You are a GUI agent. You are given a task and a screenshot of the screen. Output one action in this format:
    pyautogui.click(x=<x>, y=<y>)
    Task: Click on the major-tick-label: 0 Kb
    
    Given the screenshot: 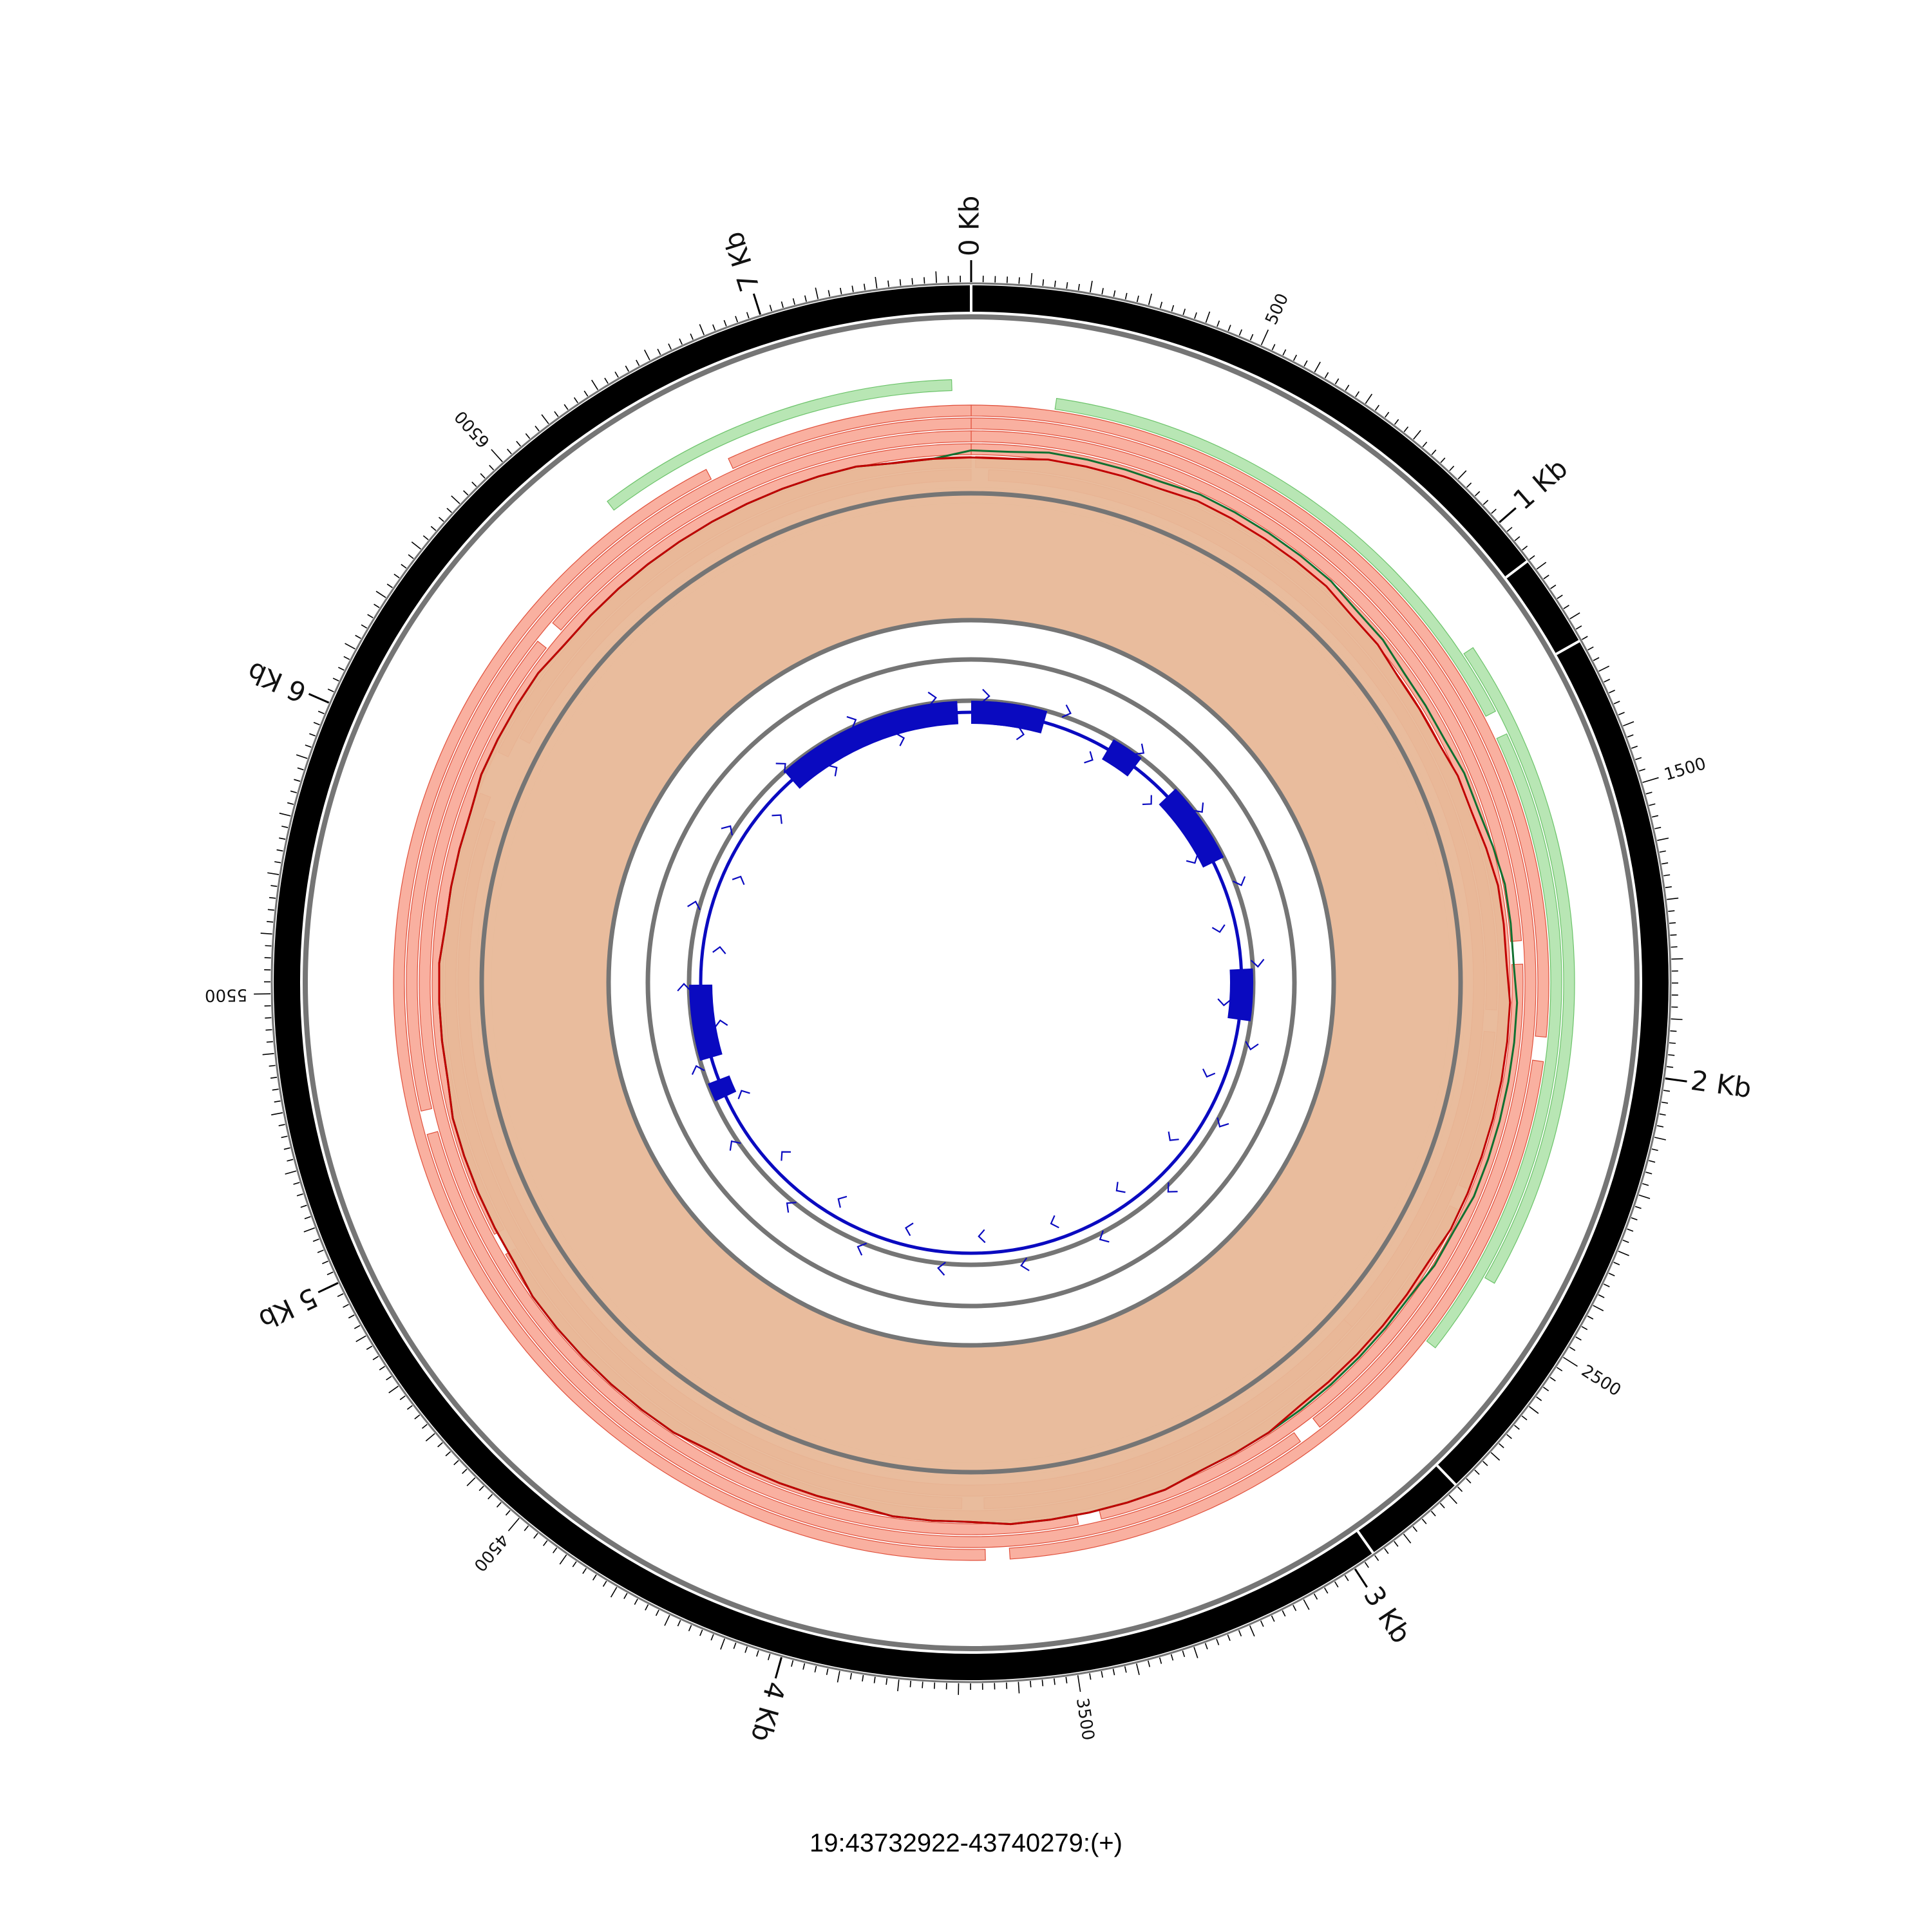 What is the action you would take?
    pyautogui.click(x=970, y=226)
    